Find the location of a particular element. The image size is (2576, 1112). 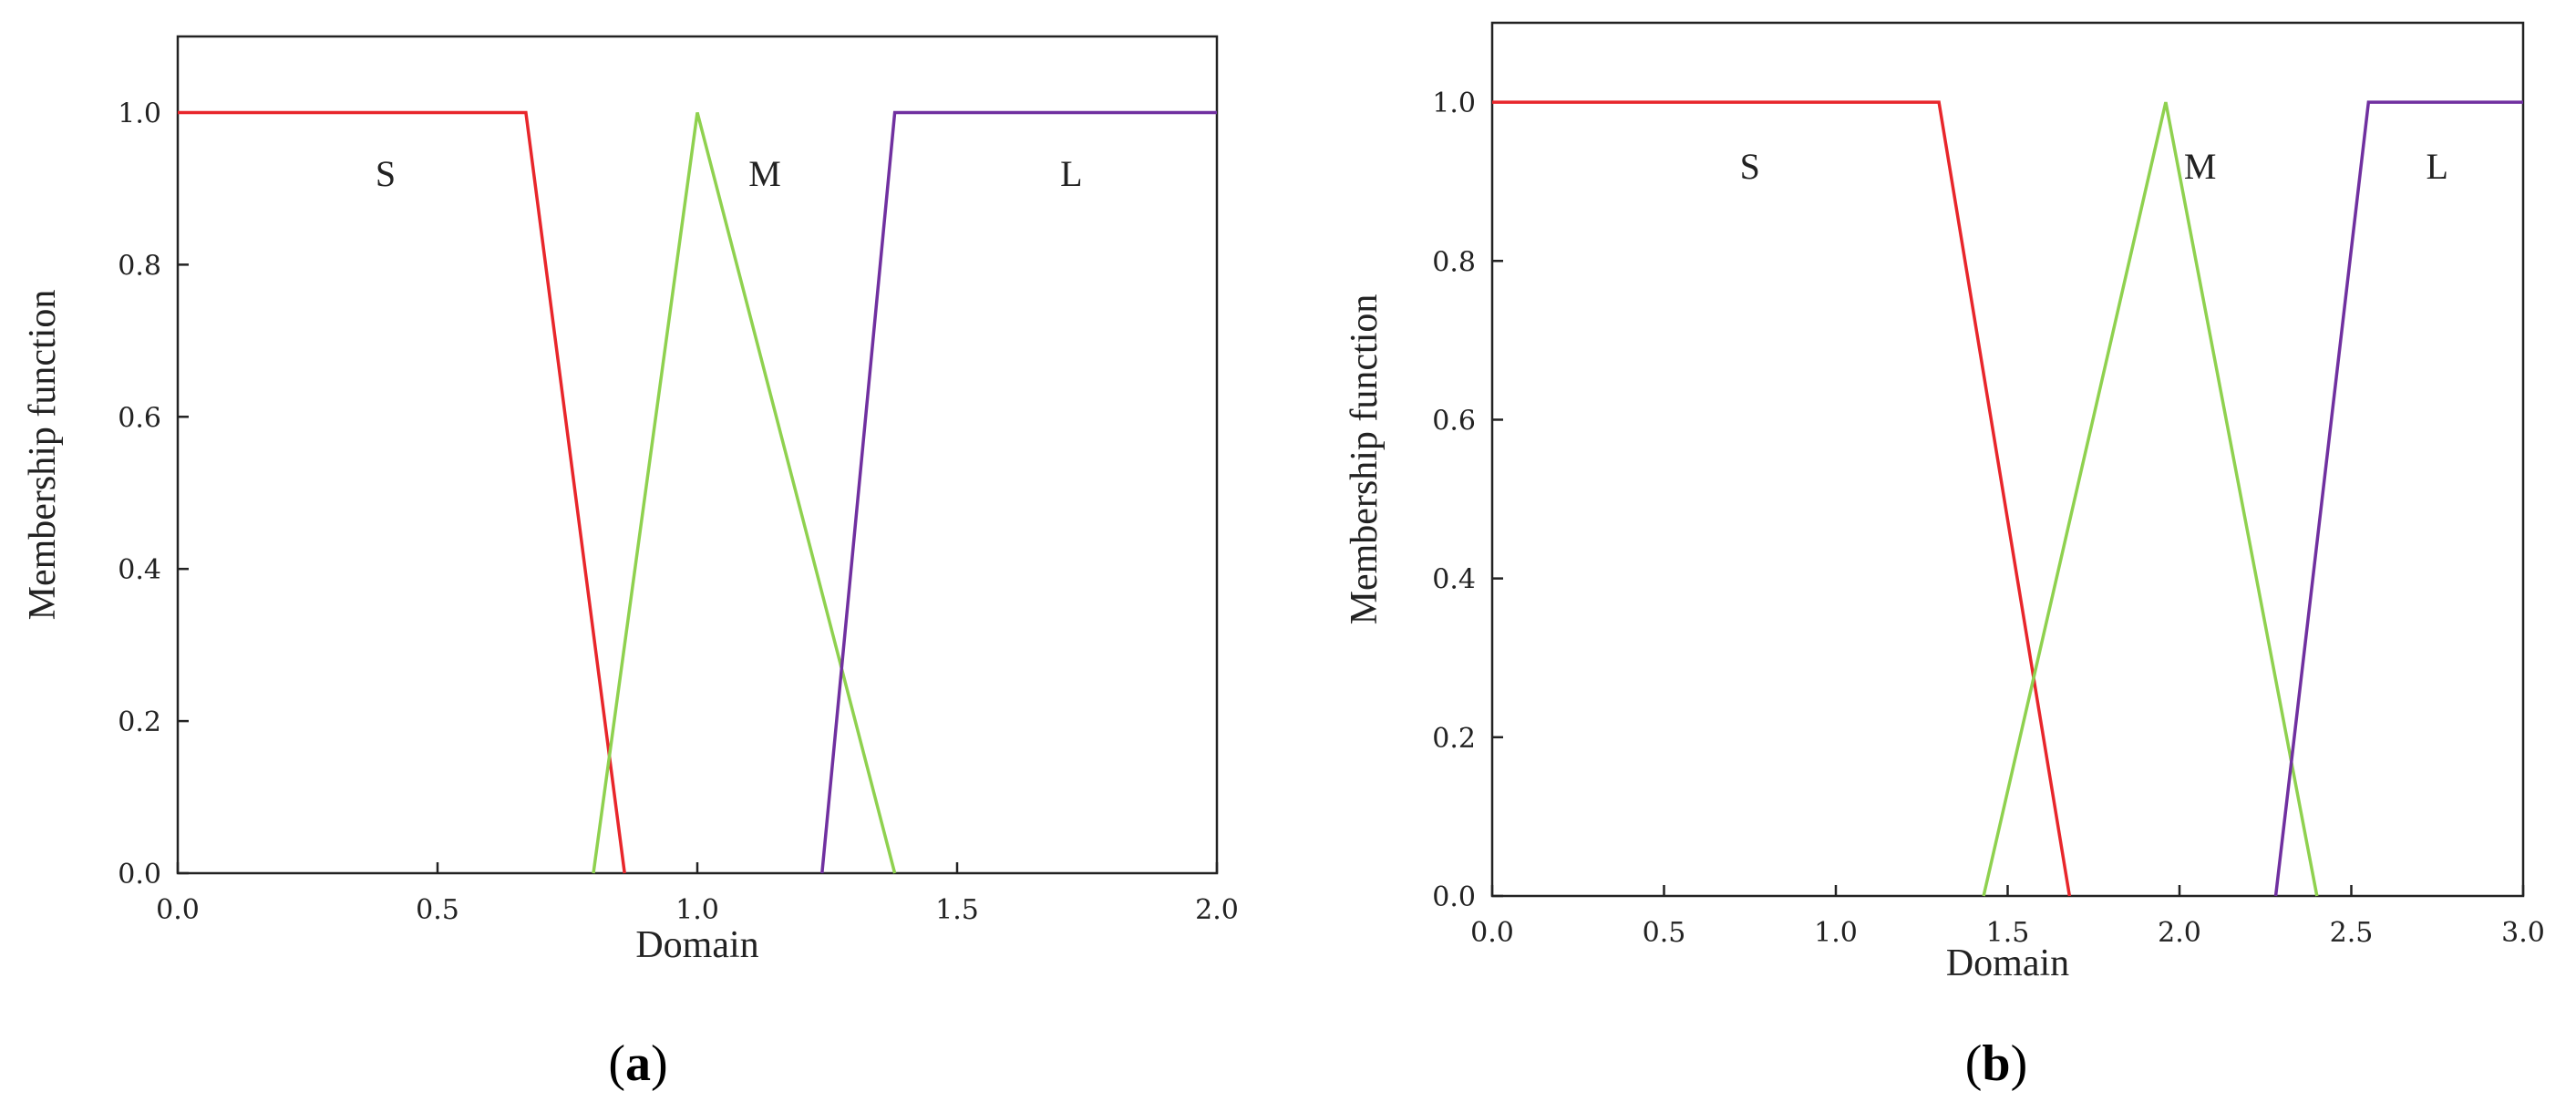

x-tick-label: 3.0 is located at coordinates (2523, 933).